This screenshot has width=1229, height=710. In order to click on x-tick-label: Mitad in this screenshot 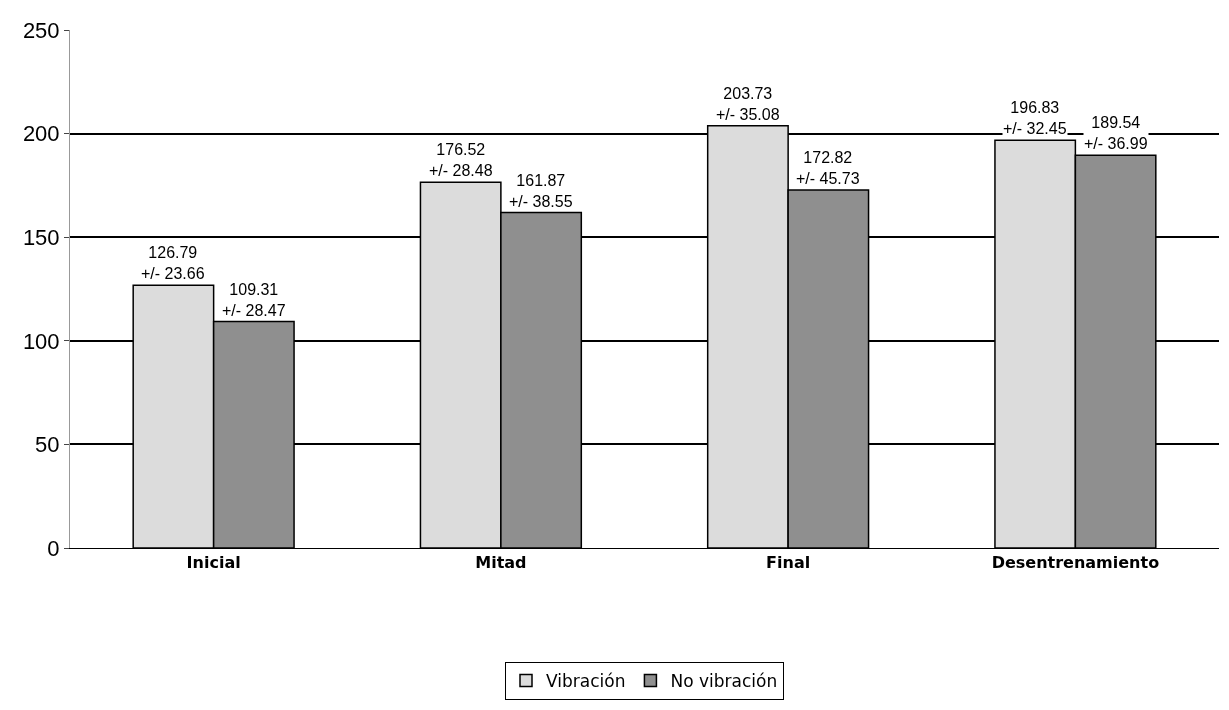, I will do `click(501, 563)`.